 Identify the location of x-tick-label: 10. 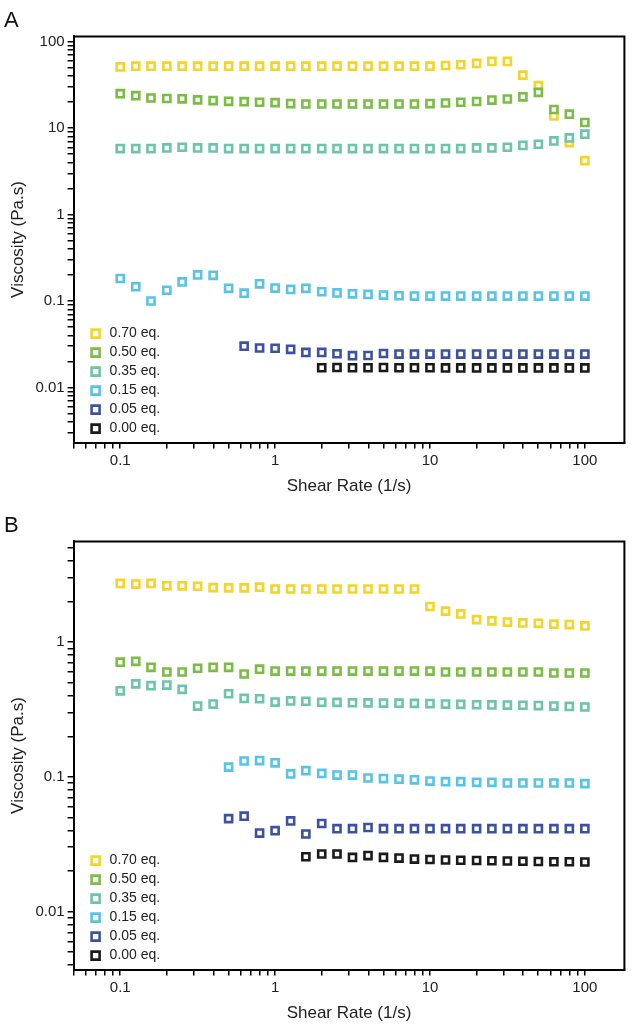
(430, 986).